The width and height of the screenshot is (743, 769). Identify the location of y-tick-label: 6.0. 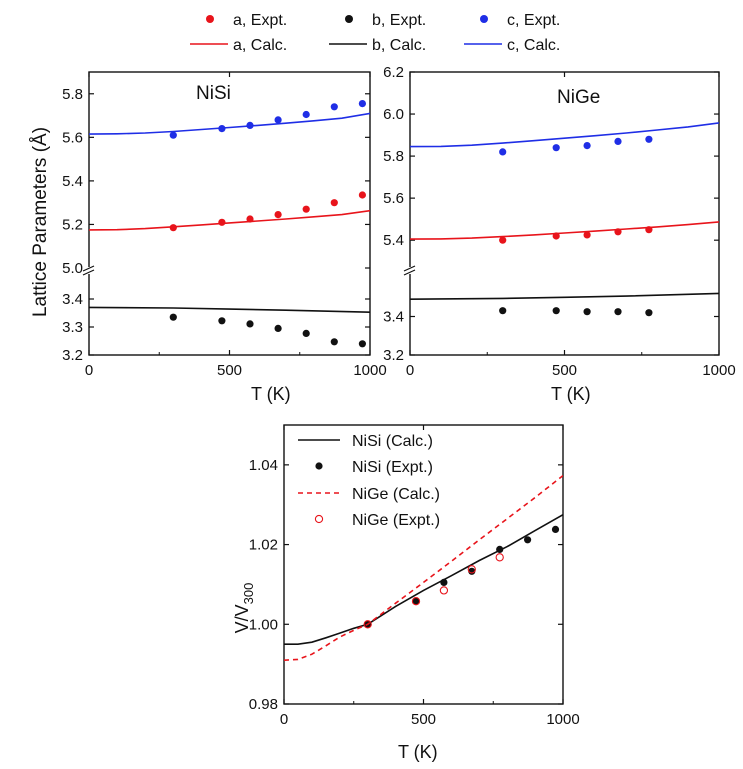
(393, 114).